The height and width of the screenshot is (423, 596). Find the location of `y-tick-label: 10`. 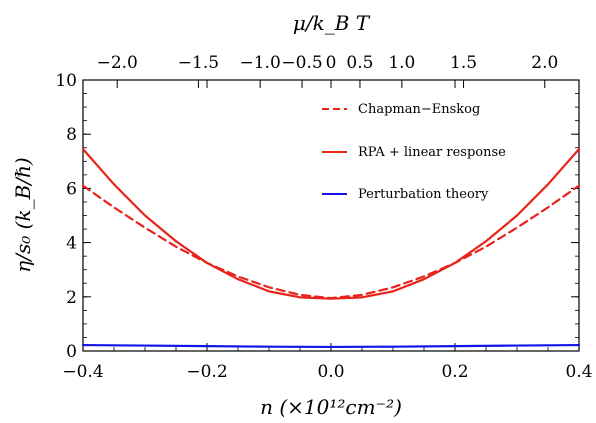

y-tick-label: 10 is located at coordinates (66, 81).